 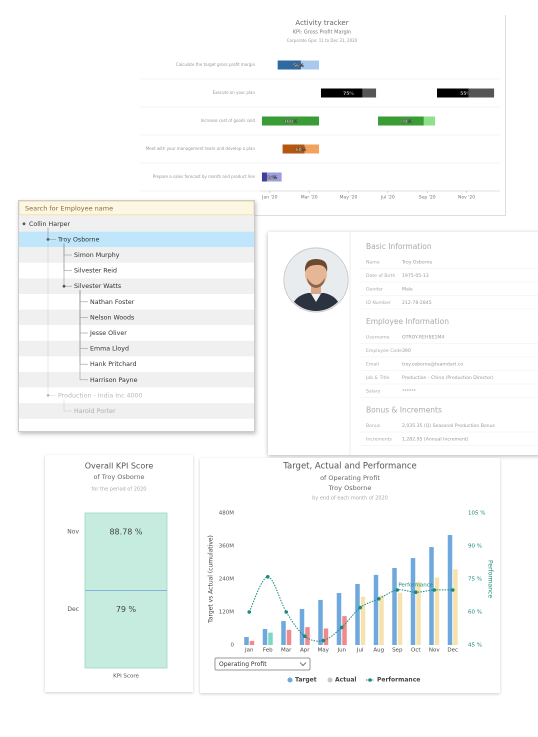 I want to click on period: Corporate Gpo: 11 to Dec 31, 2020, so click(x=322, y=40).